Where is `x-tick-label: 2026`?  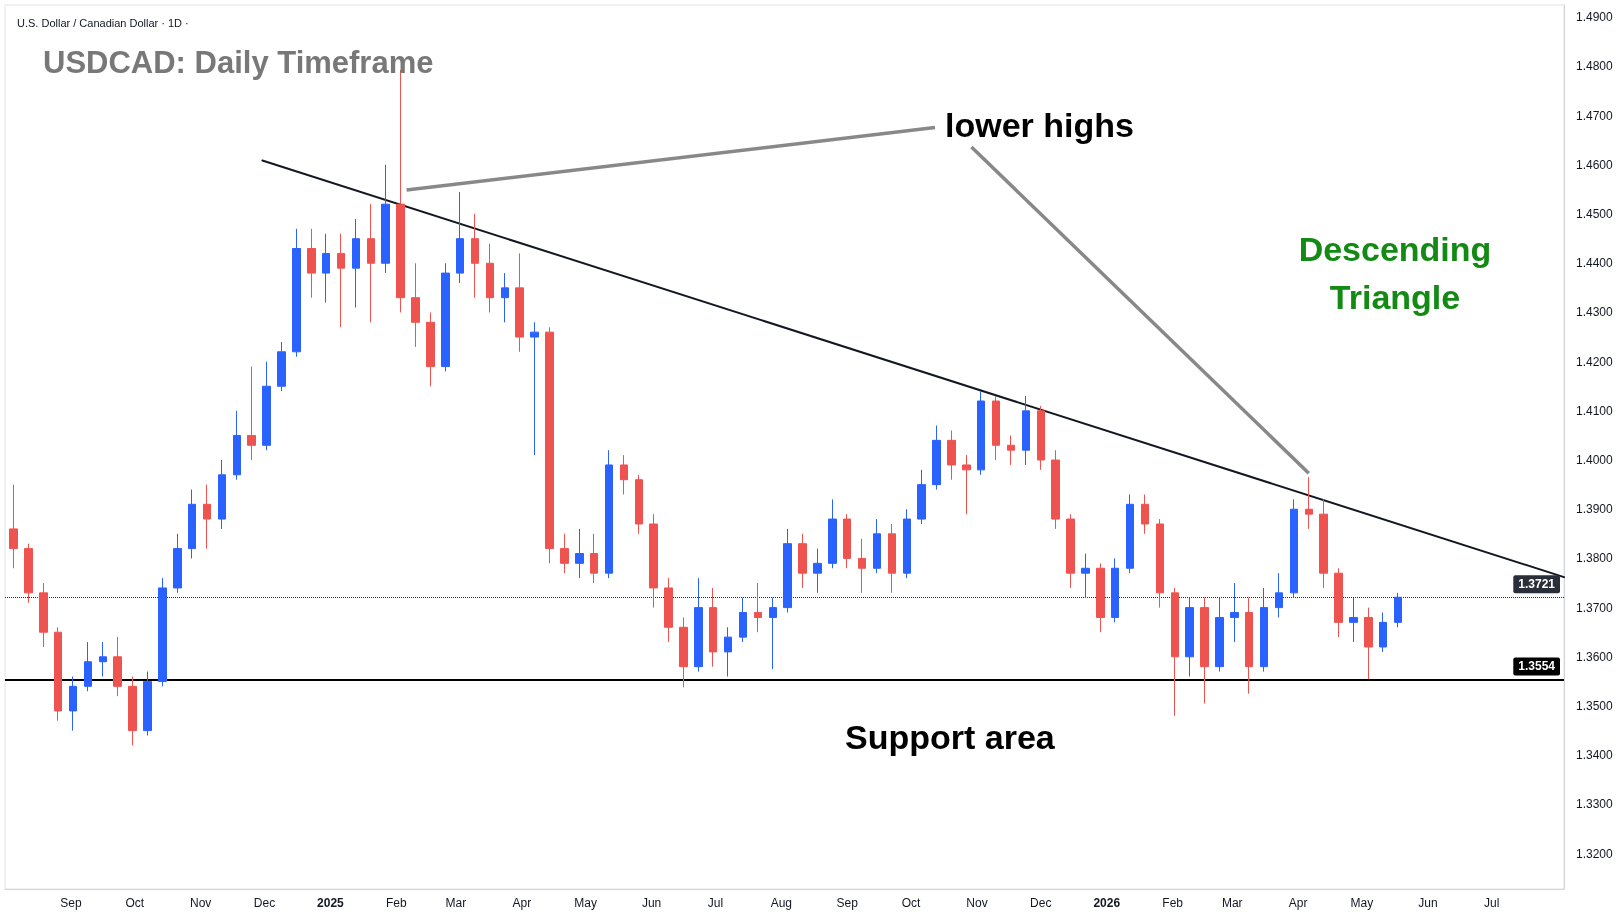
x-tick-label: 2026 is located at coordinates (1107, 903).